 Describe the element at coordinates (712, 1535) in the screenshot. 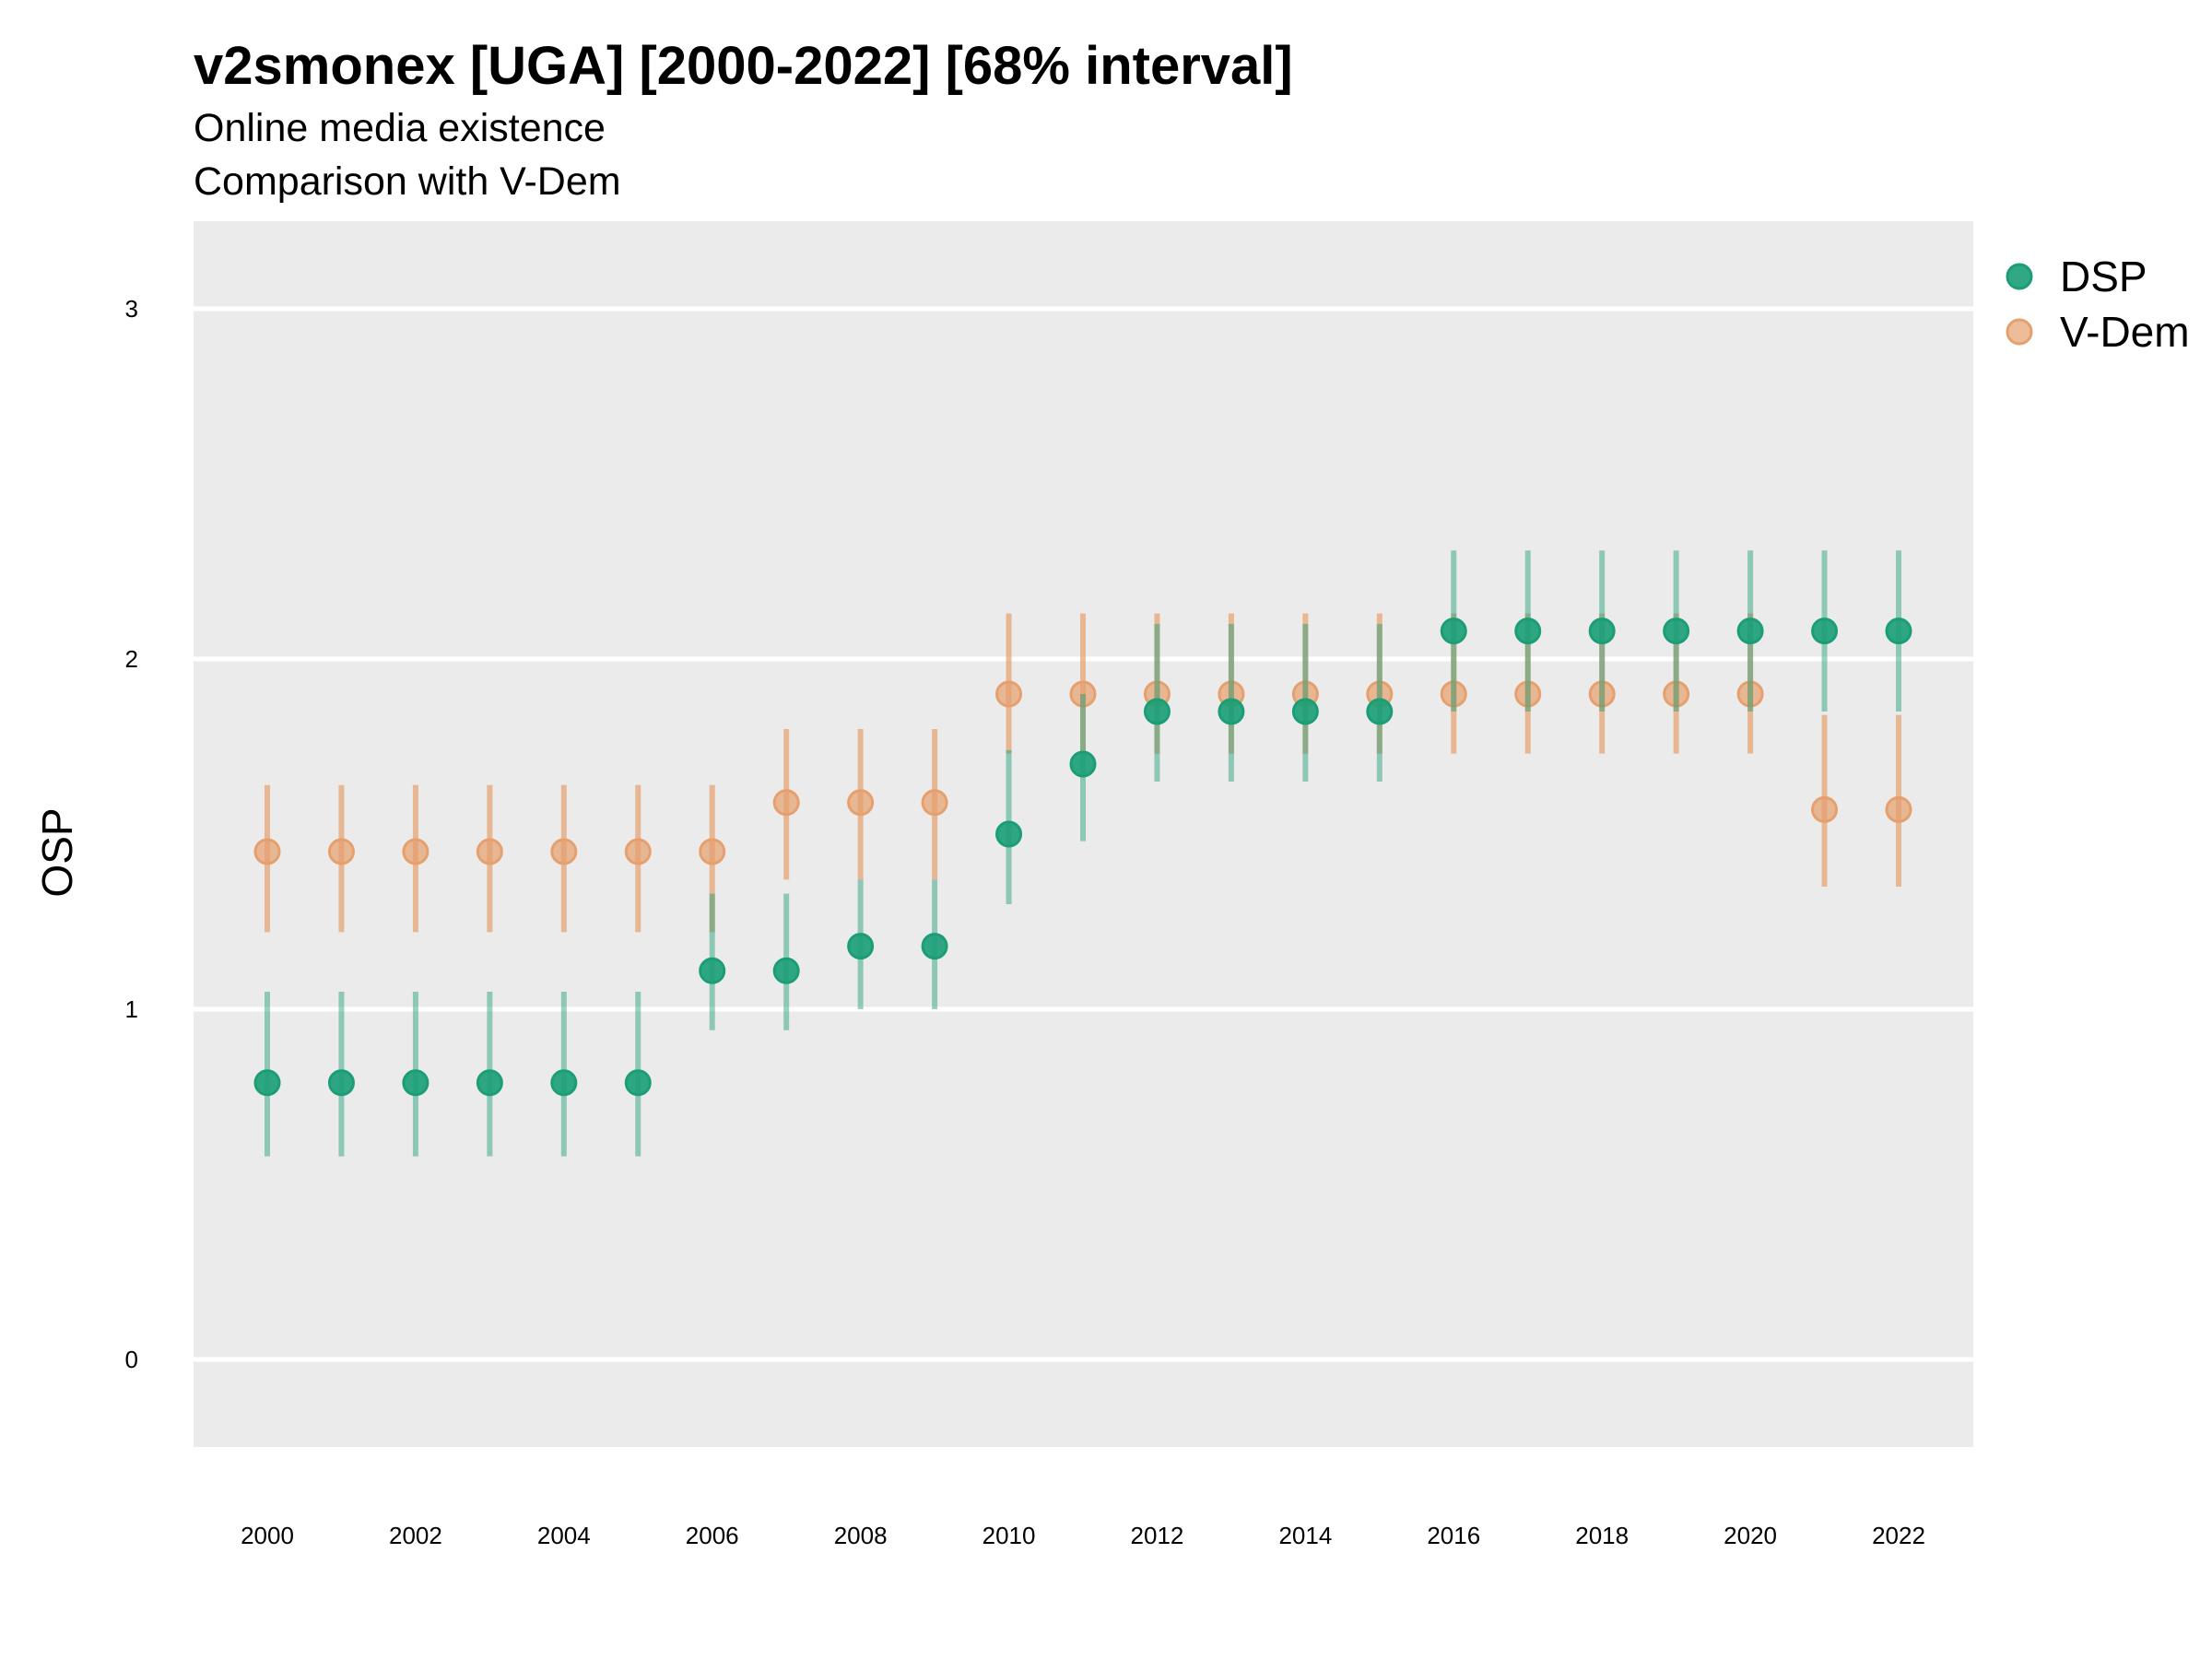

I see `x-tick-label: 2006` at that location.